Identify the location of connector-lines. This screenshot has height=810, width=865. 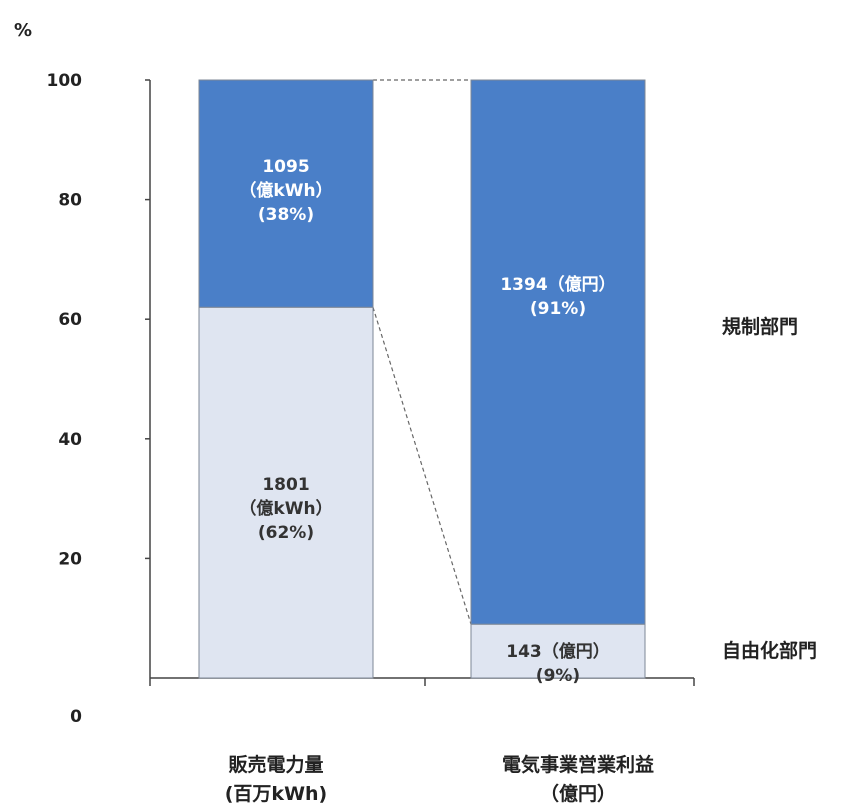
(422, 352).